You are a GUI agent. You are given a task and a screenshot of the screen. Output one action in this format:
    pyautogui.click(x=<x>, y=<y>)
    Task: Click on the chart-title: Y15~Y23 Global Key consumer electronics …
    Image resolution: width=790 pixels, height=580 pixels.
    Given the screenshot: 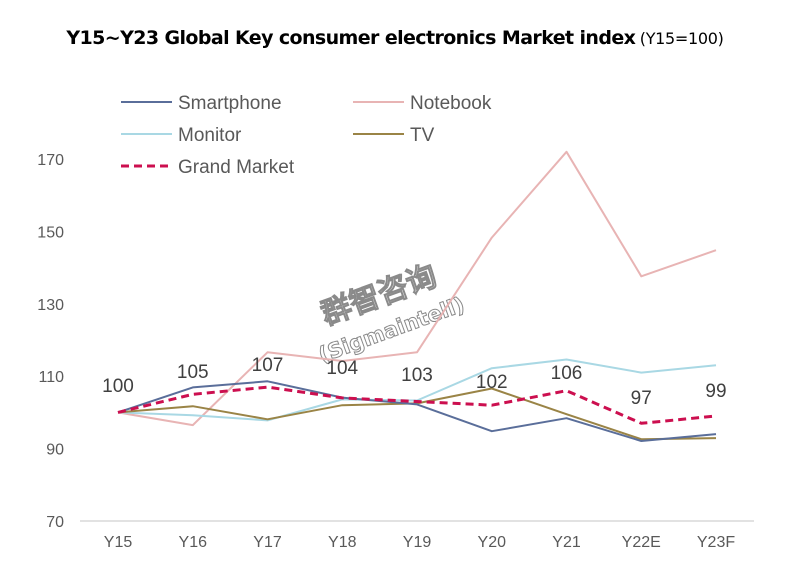 What is the action you would take?
    pyautogui.click(x=395, y=38)
    